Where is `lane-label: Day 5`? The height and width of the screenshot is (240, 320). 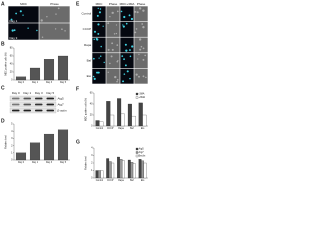
lane-label: Day 5 is located at coordinates (50, 93).